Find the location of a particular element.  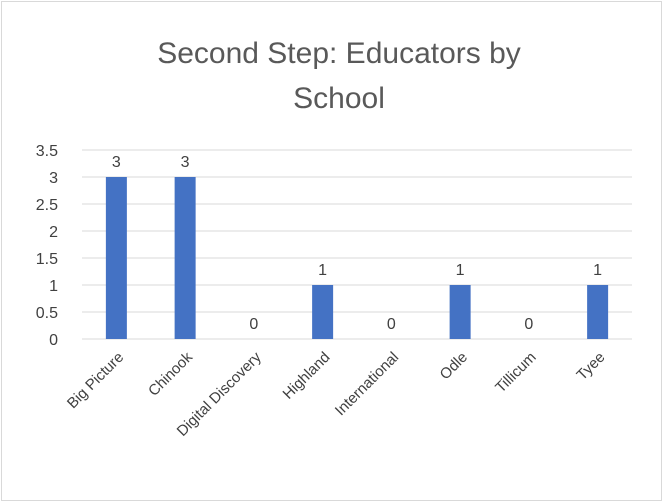

y-tick-label: 3 is located at coordinates (53, 178).